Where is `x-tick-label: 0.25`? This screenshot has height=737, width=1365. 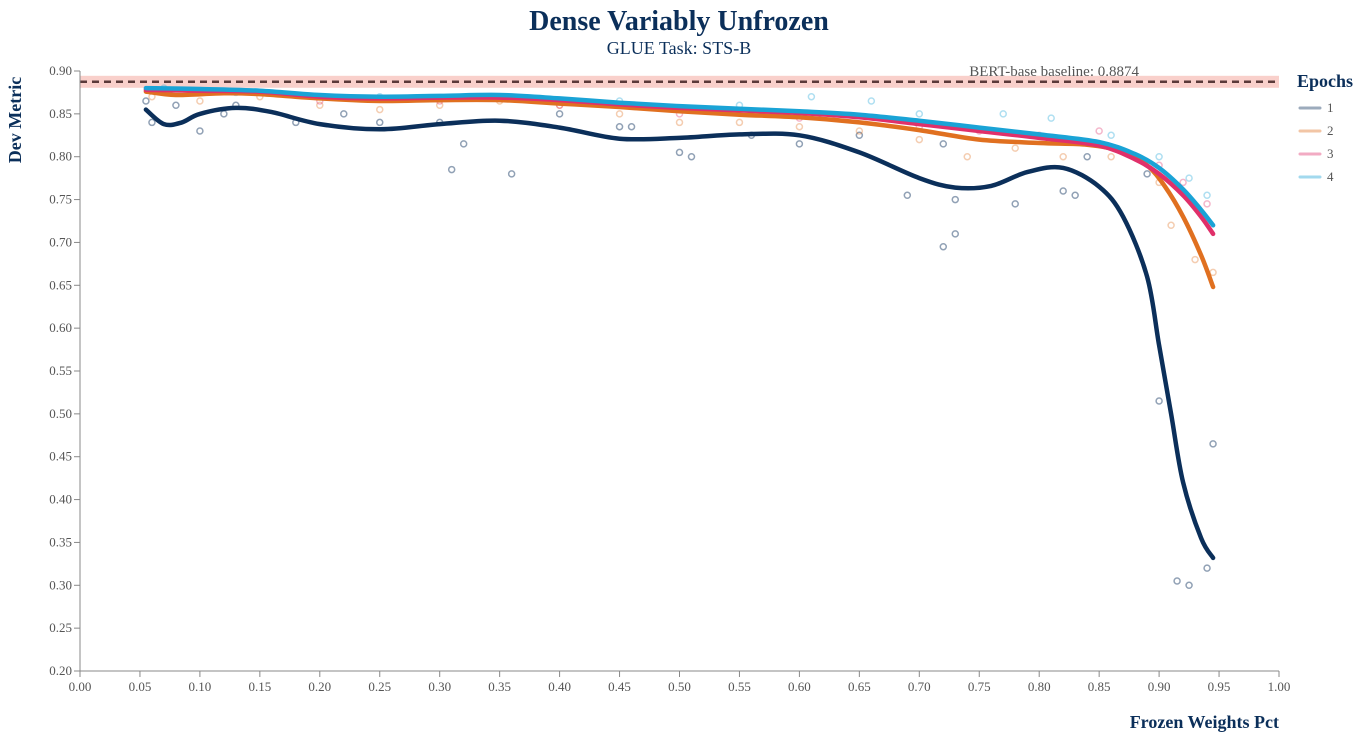
x-tick-label: 0.25 is located at coordinates (379, 686).